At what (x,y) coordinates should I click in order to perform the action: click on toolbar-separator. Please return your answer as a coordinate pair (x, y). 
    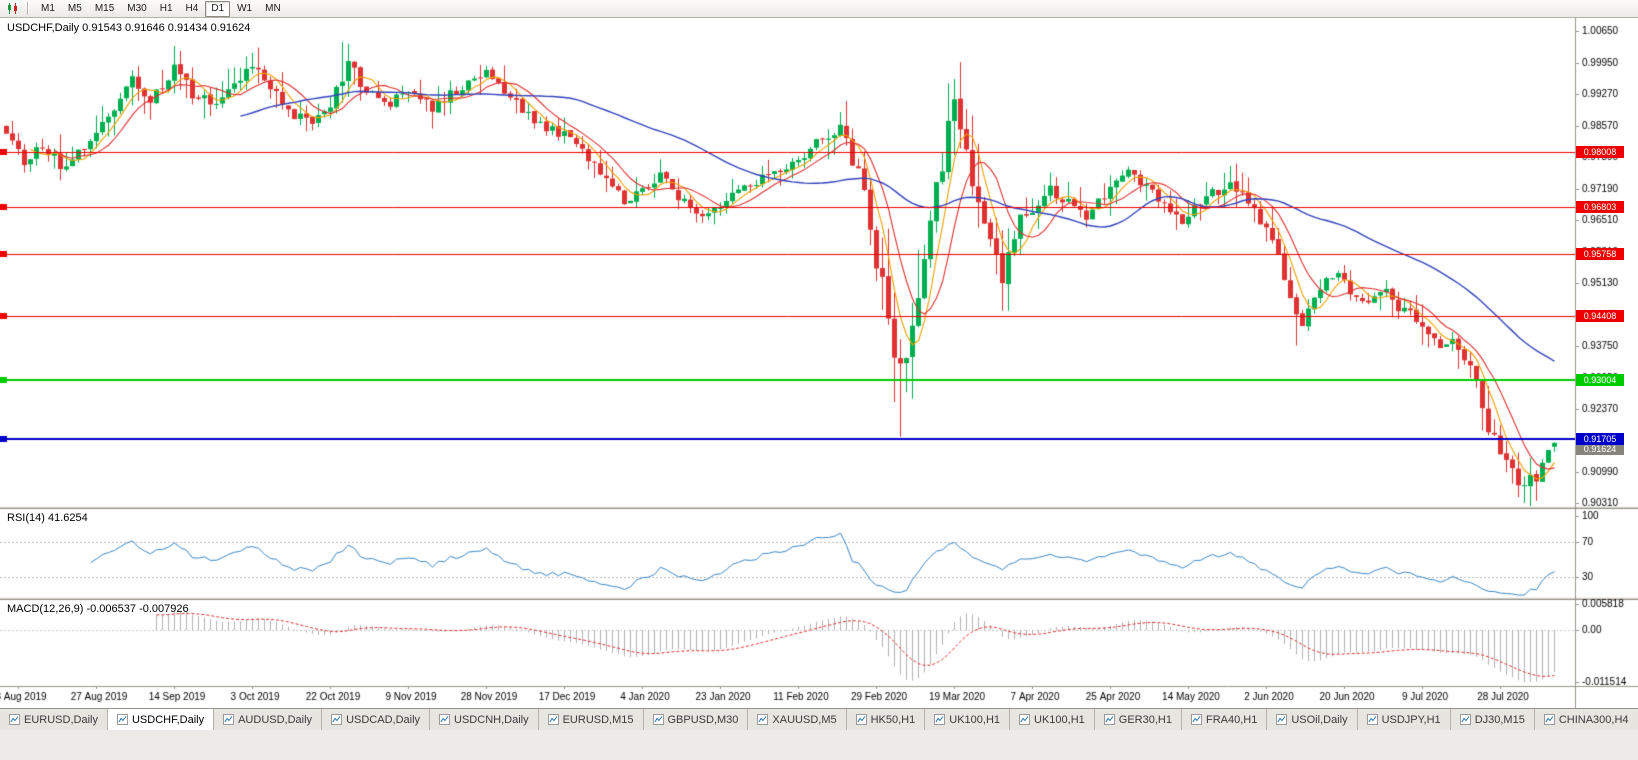
    Looking at the image, I should click on (28, 8).